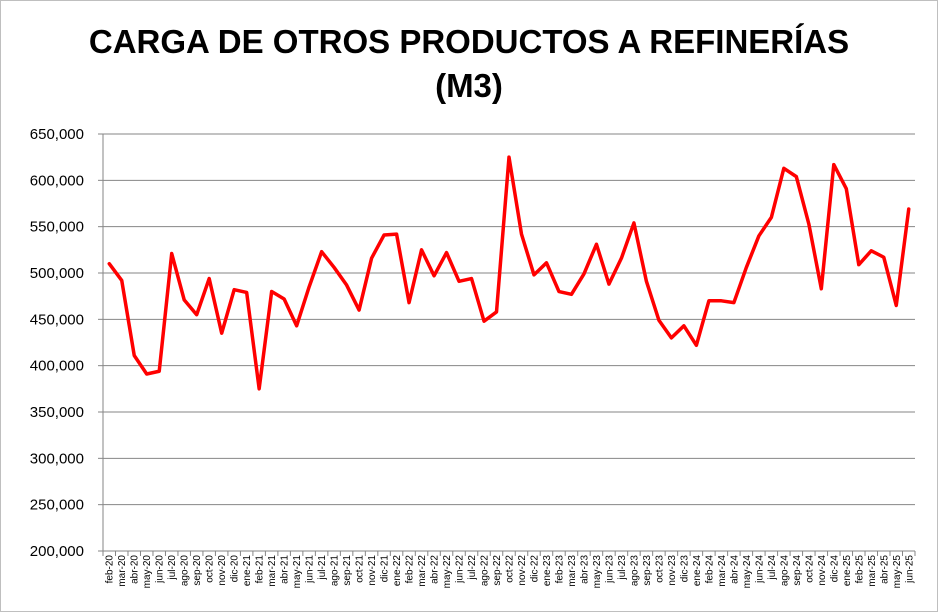 The height and width of the screenshot is (612, 938). What do you see at coordinates (57, 458) in the screenshot?
I see `y-axis-tick-label: 300,000` at bounding box center [57, 458].